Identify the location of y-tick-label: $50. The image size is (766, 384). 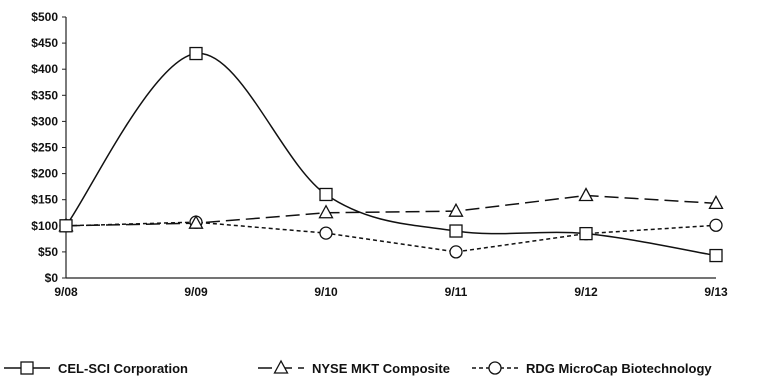
(48, 252).